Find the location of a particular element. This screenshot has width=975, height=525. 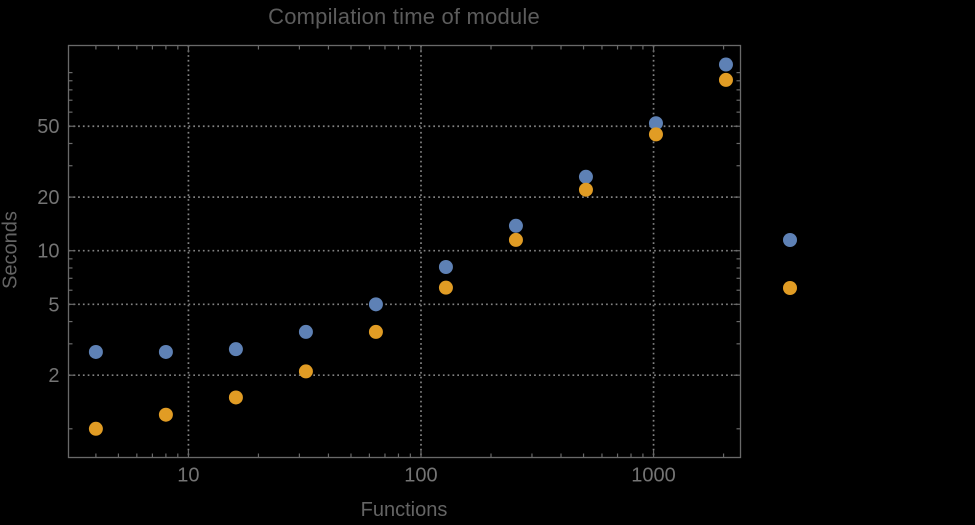

data-point-series-blue-x64 is located at coordinates (375, 304).